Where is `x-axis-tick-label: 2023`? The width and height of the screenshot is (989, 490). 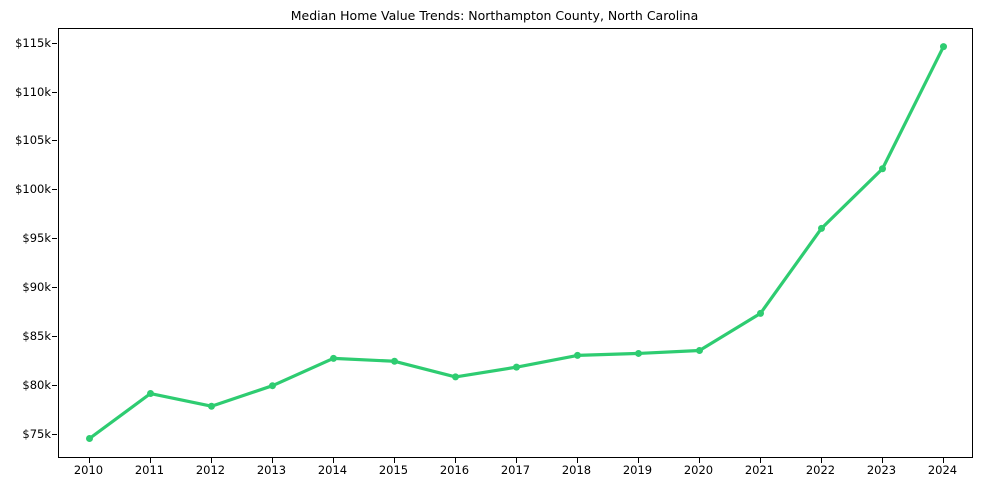 x-axis-tick-label: 2023 is located at coordinates (881, 470).